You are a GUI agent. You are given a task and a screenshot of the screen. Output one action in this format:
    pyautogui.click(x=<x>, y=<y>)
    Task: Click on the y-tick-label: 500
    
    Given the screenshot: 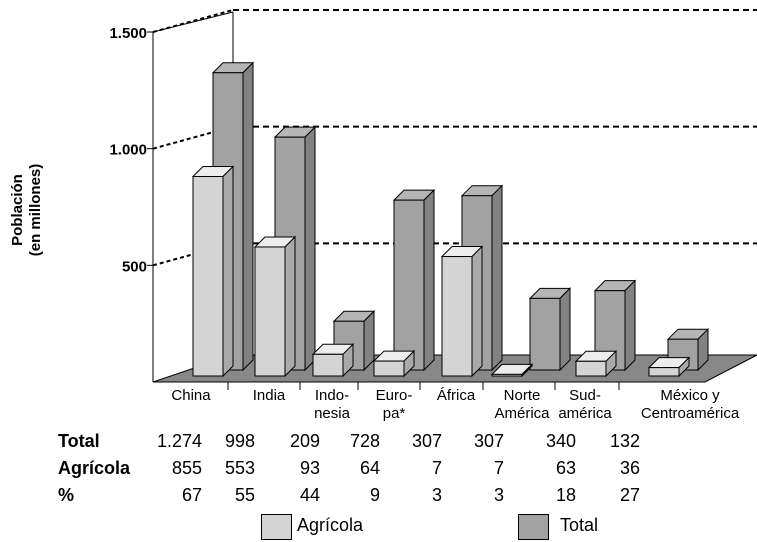 What is the action you would take?
    pyautogui.click(x=134, y=266)
    